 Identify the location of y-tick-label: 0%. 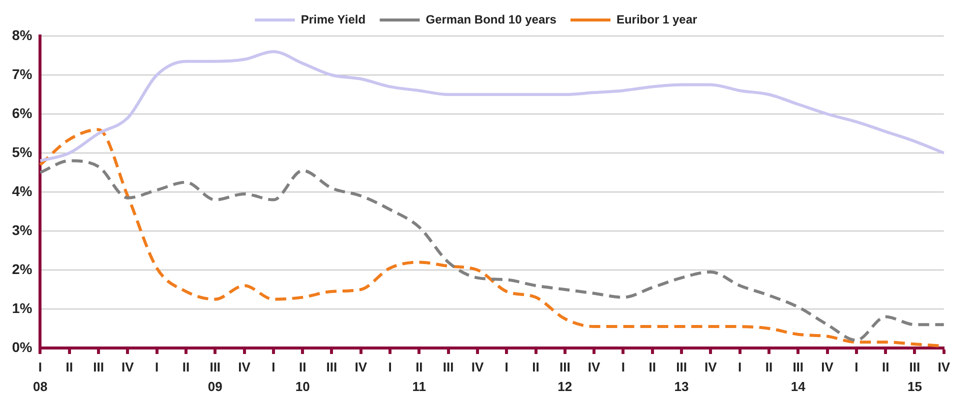
(22, 346).